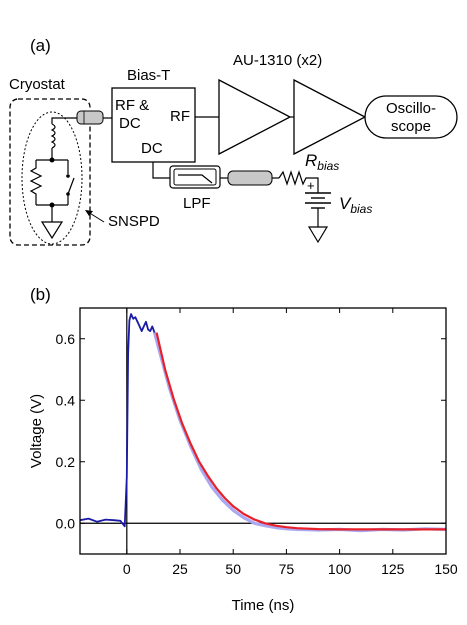 Image resolution: width=467 pixels, height=625 pixels. What do you see at coordinates (40, 294) in the screenshot?
I see `panel-b-label: (b)` at bounding box center [40, 294].